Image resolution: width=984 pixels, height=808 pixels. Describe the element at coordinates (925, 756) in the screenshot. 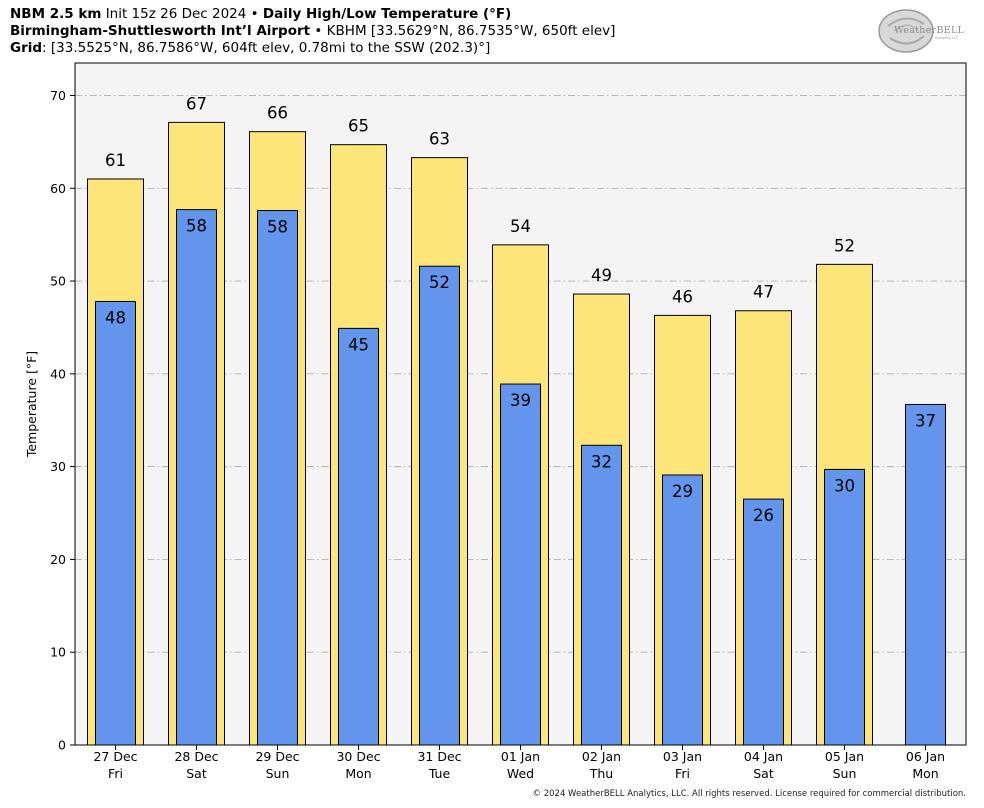

I see `x-tick-date-label: 06 Jan` at that location.